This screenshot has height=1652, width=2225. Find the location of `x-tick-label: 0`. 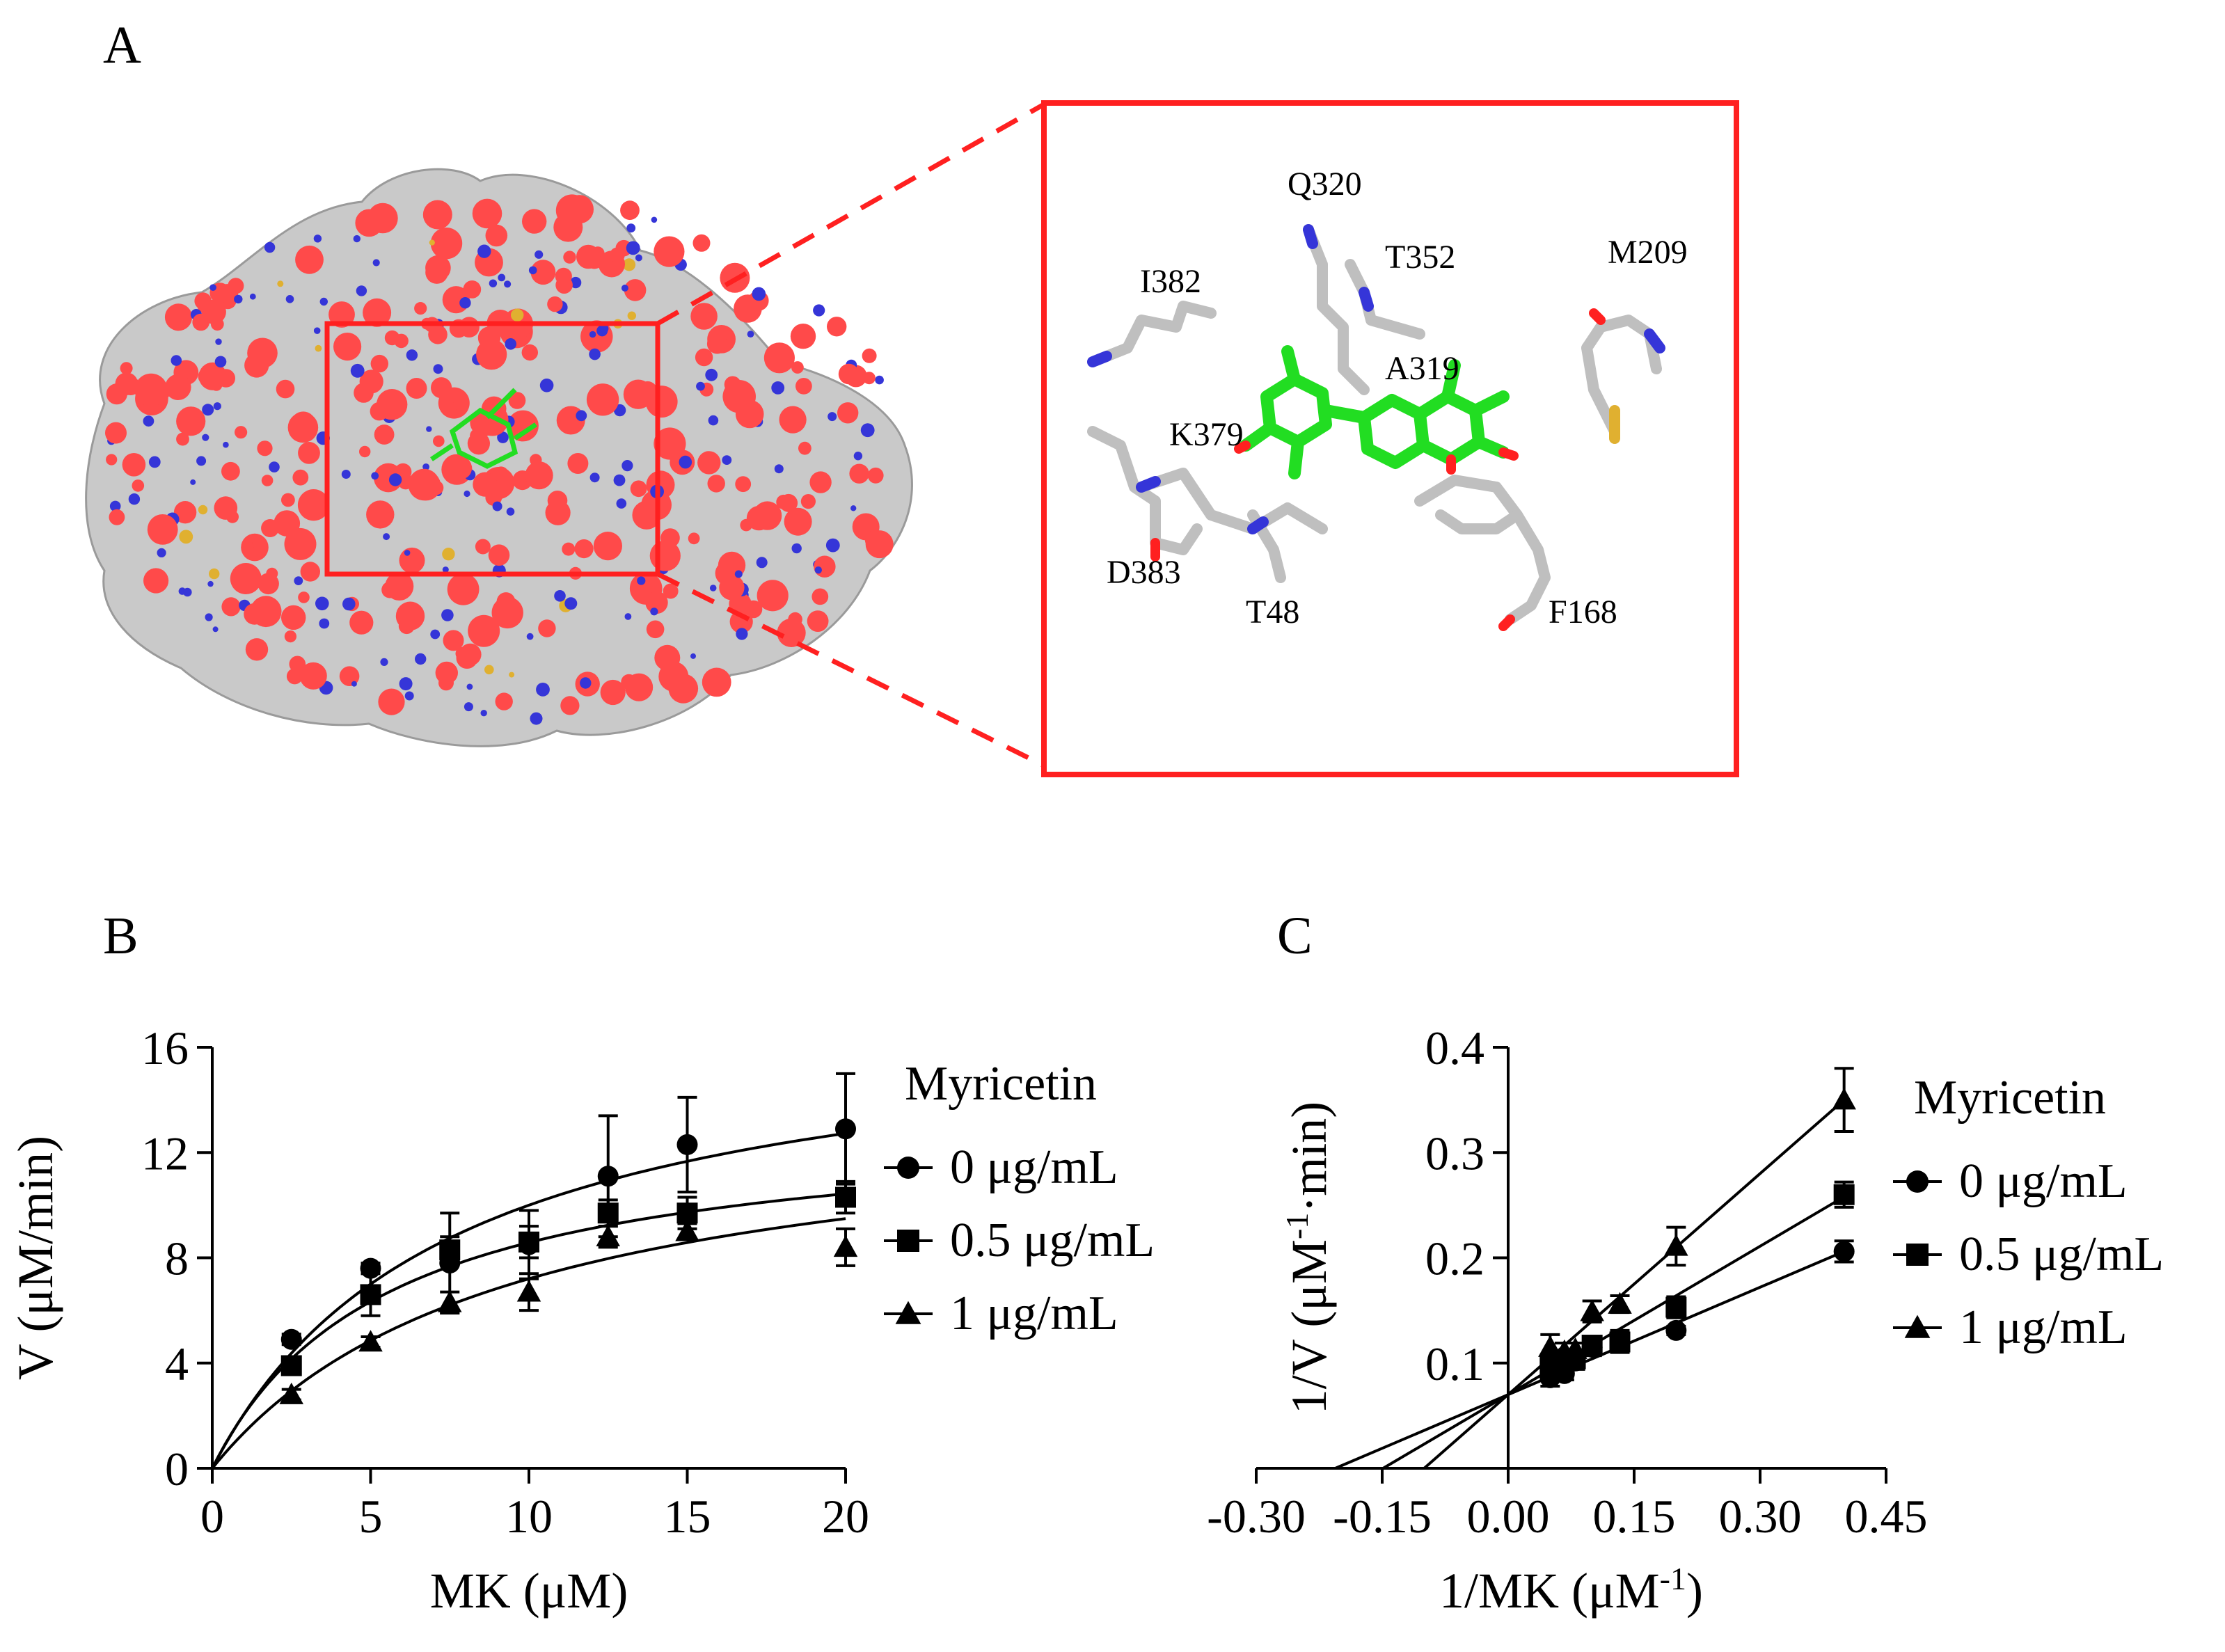

x-tick-label: 0 is located at coordinates (212, 1516).